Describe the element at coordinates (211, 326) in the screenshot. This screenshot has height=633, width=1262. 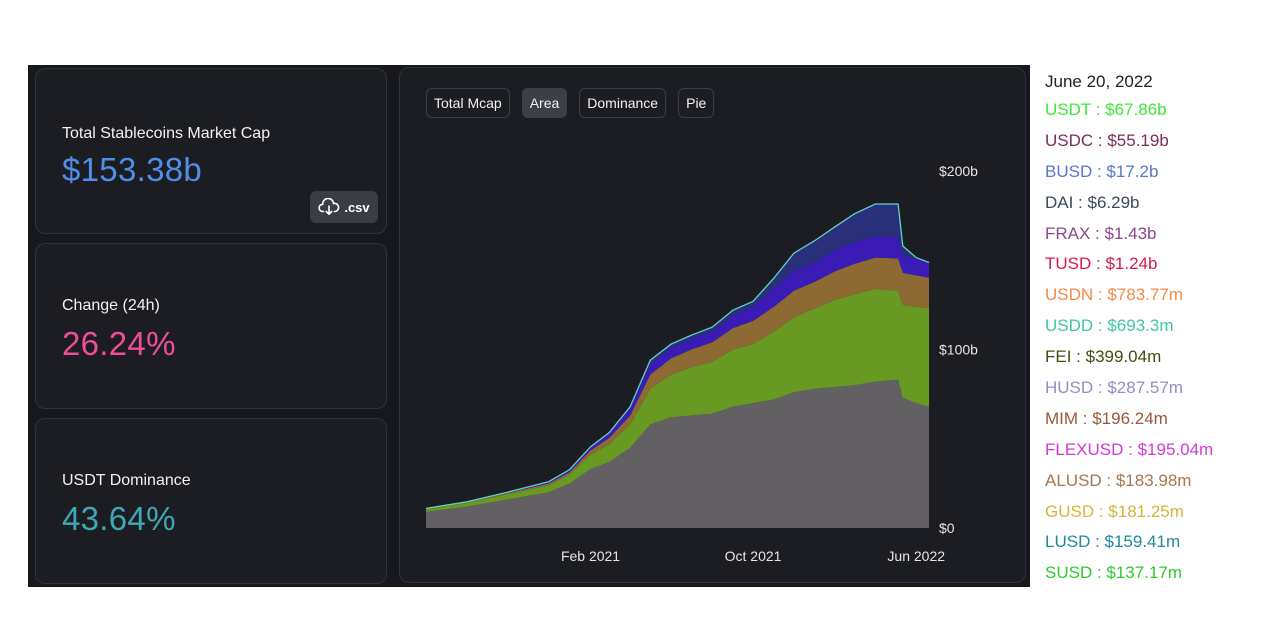
I see `change-24h-card: Change (24h) 26.24%` at that location.